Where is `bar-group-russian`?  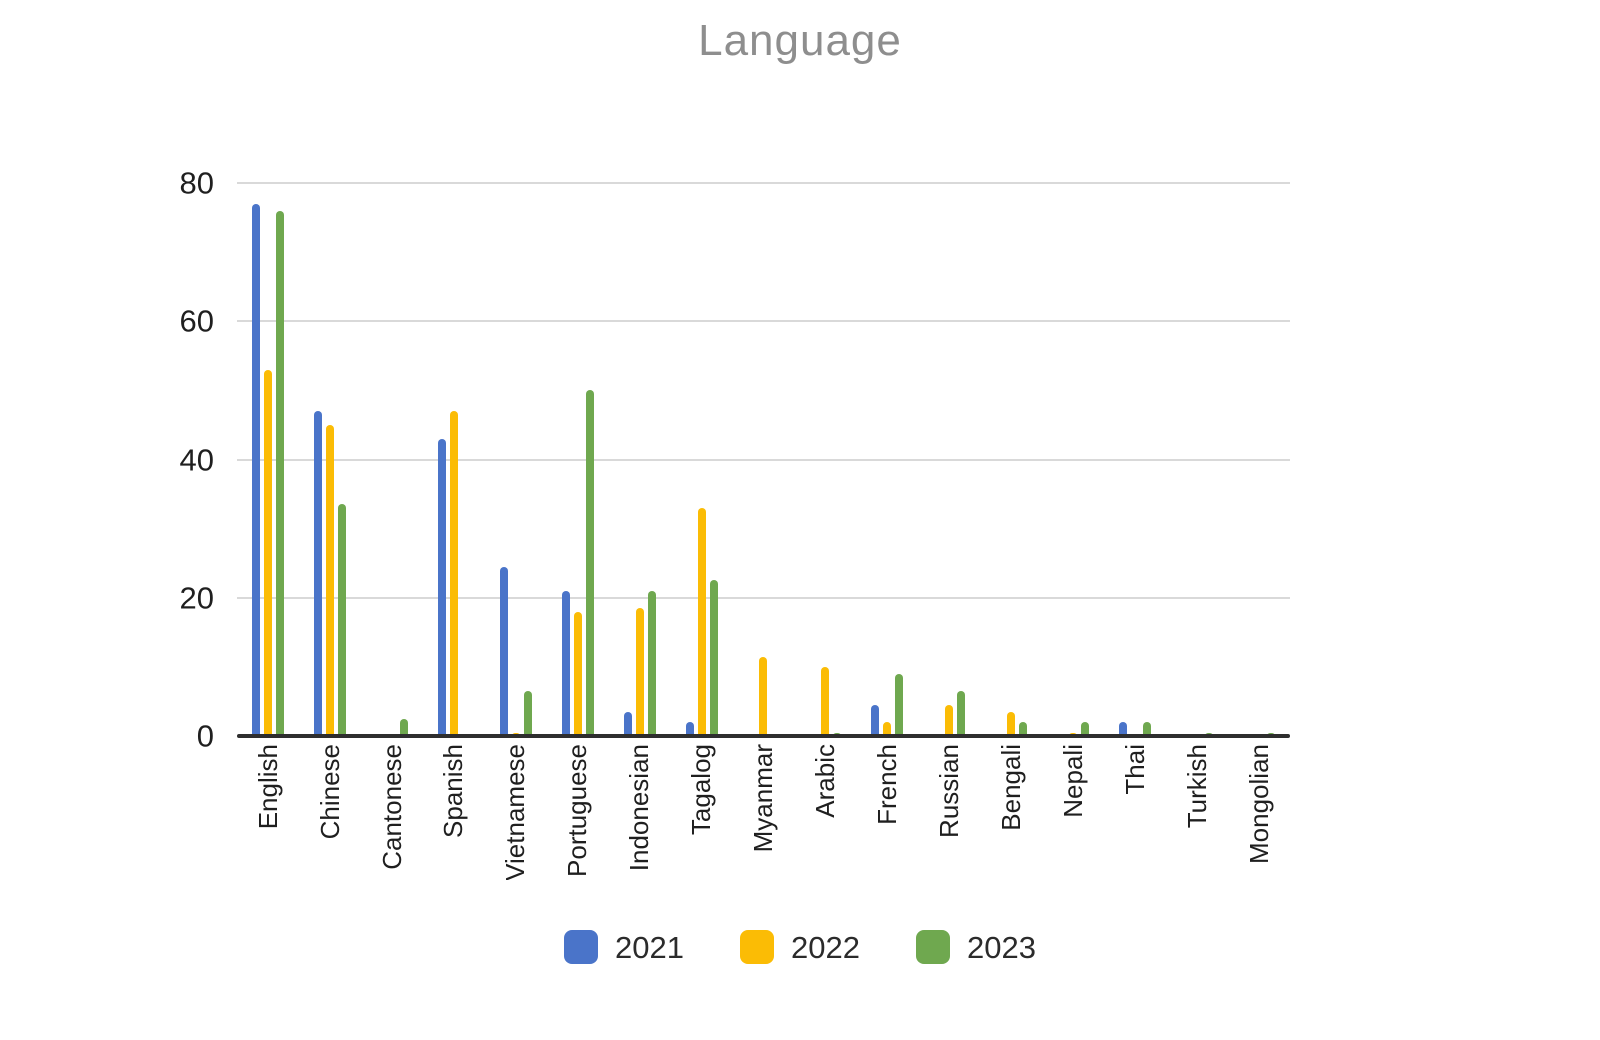
bar-group-russian is located at coordinates (949, 459).